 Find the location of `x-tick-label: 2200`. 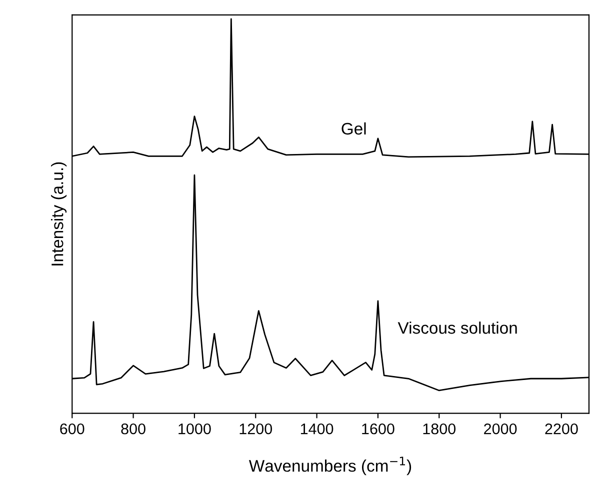

x-tick-label: 2200 is located at coordinates (561, 428).